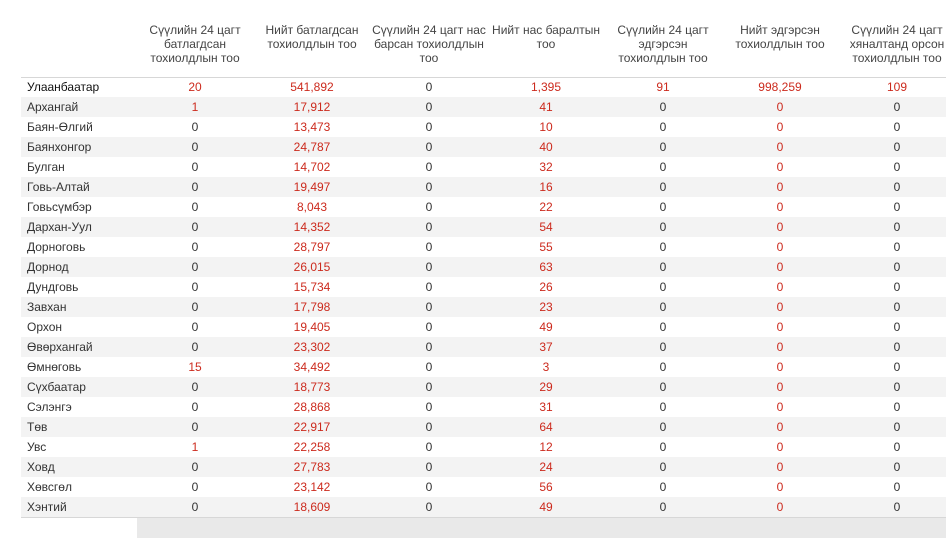 The width and height of the screenshot is (946, 538). I want to click on region-name: Орхон, so click(45, 327).